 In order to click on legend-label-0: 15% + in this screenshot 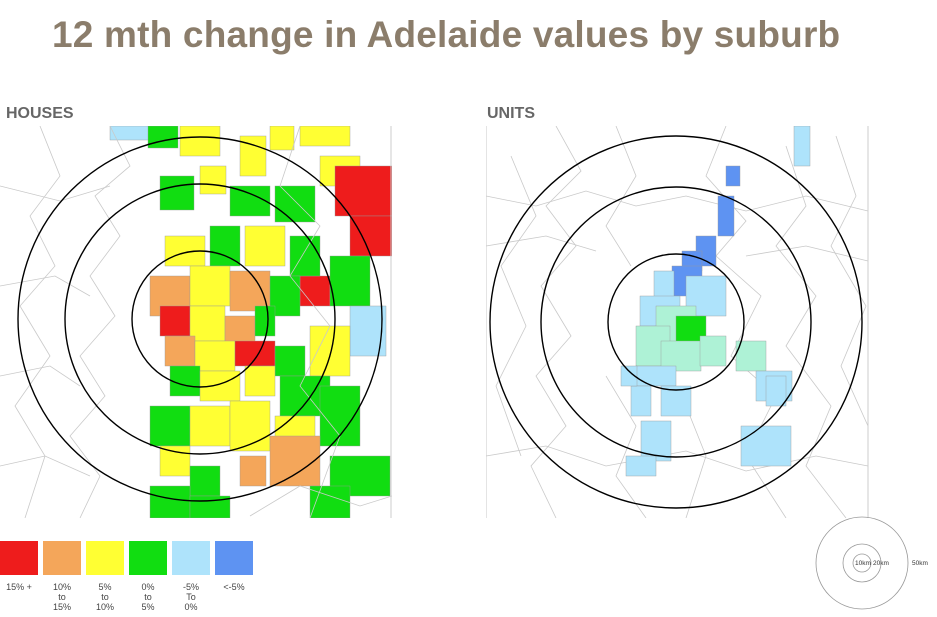, I will do `click(19, 587)`.